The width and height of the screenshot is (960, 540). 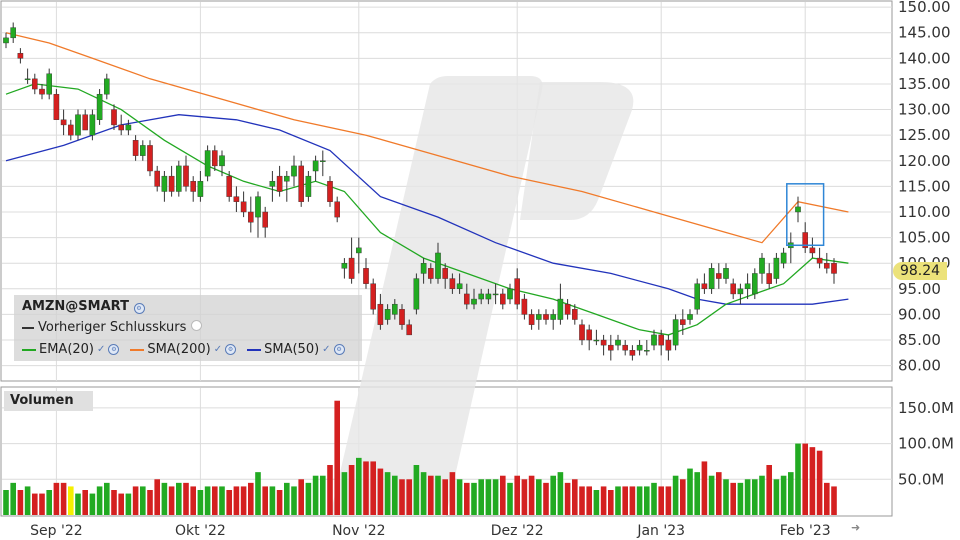 What do you see at coordinates (112, 327) in the screenshot?
I see `prev-close-legend: Vorheriger Schlusskurs` at bounding box center [112, 327].